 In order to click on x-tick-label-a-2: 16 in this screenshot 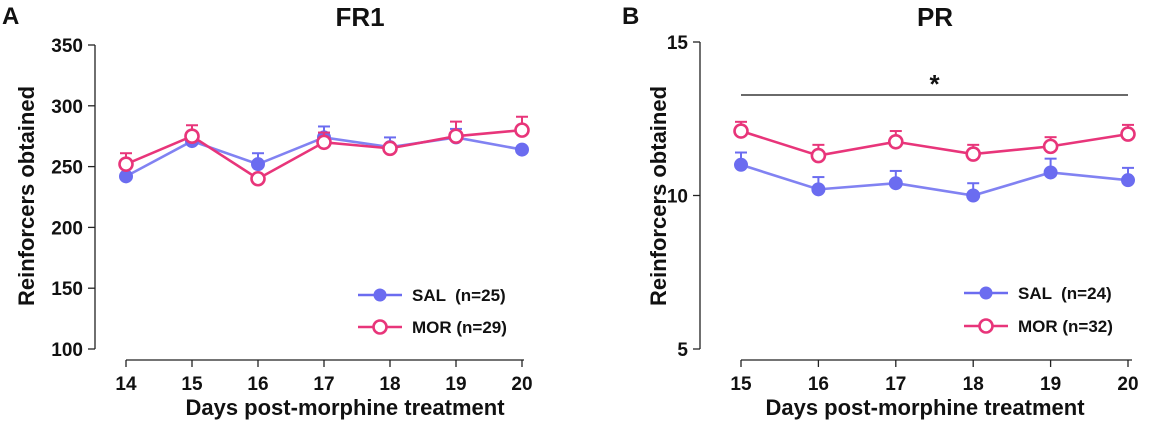, I will do `click(257, 384)`.